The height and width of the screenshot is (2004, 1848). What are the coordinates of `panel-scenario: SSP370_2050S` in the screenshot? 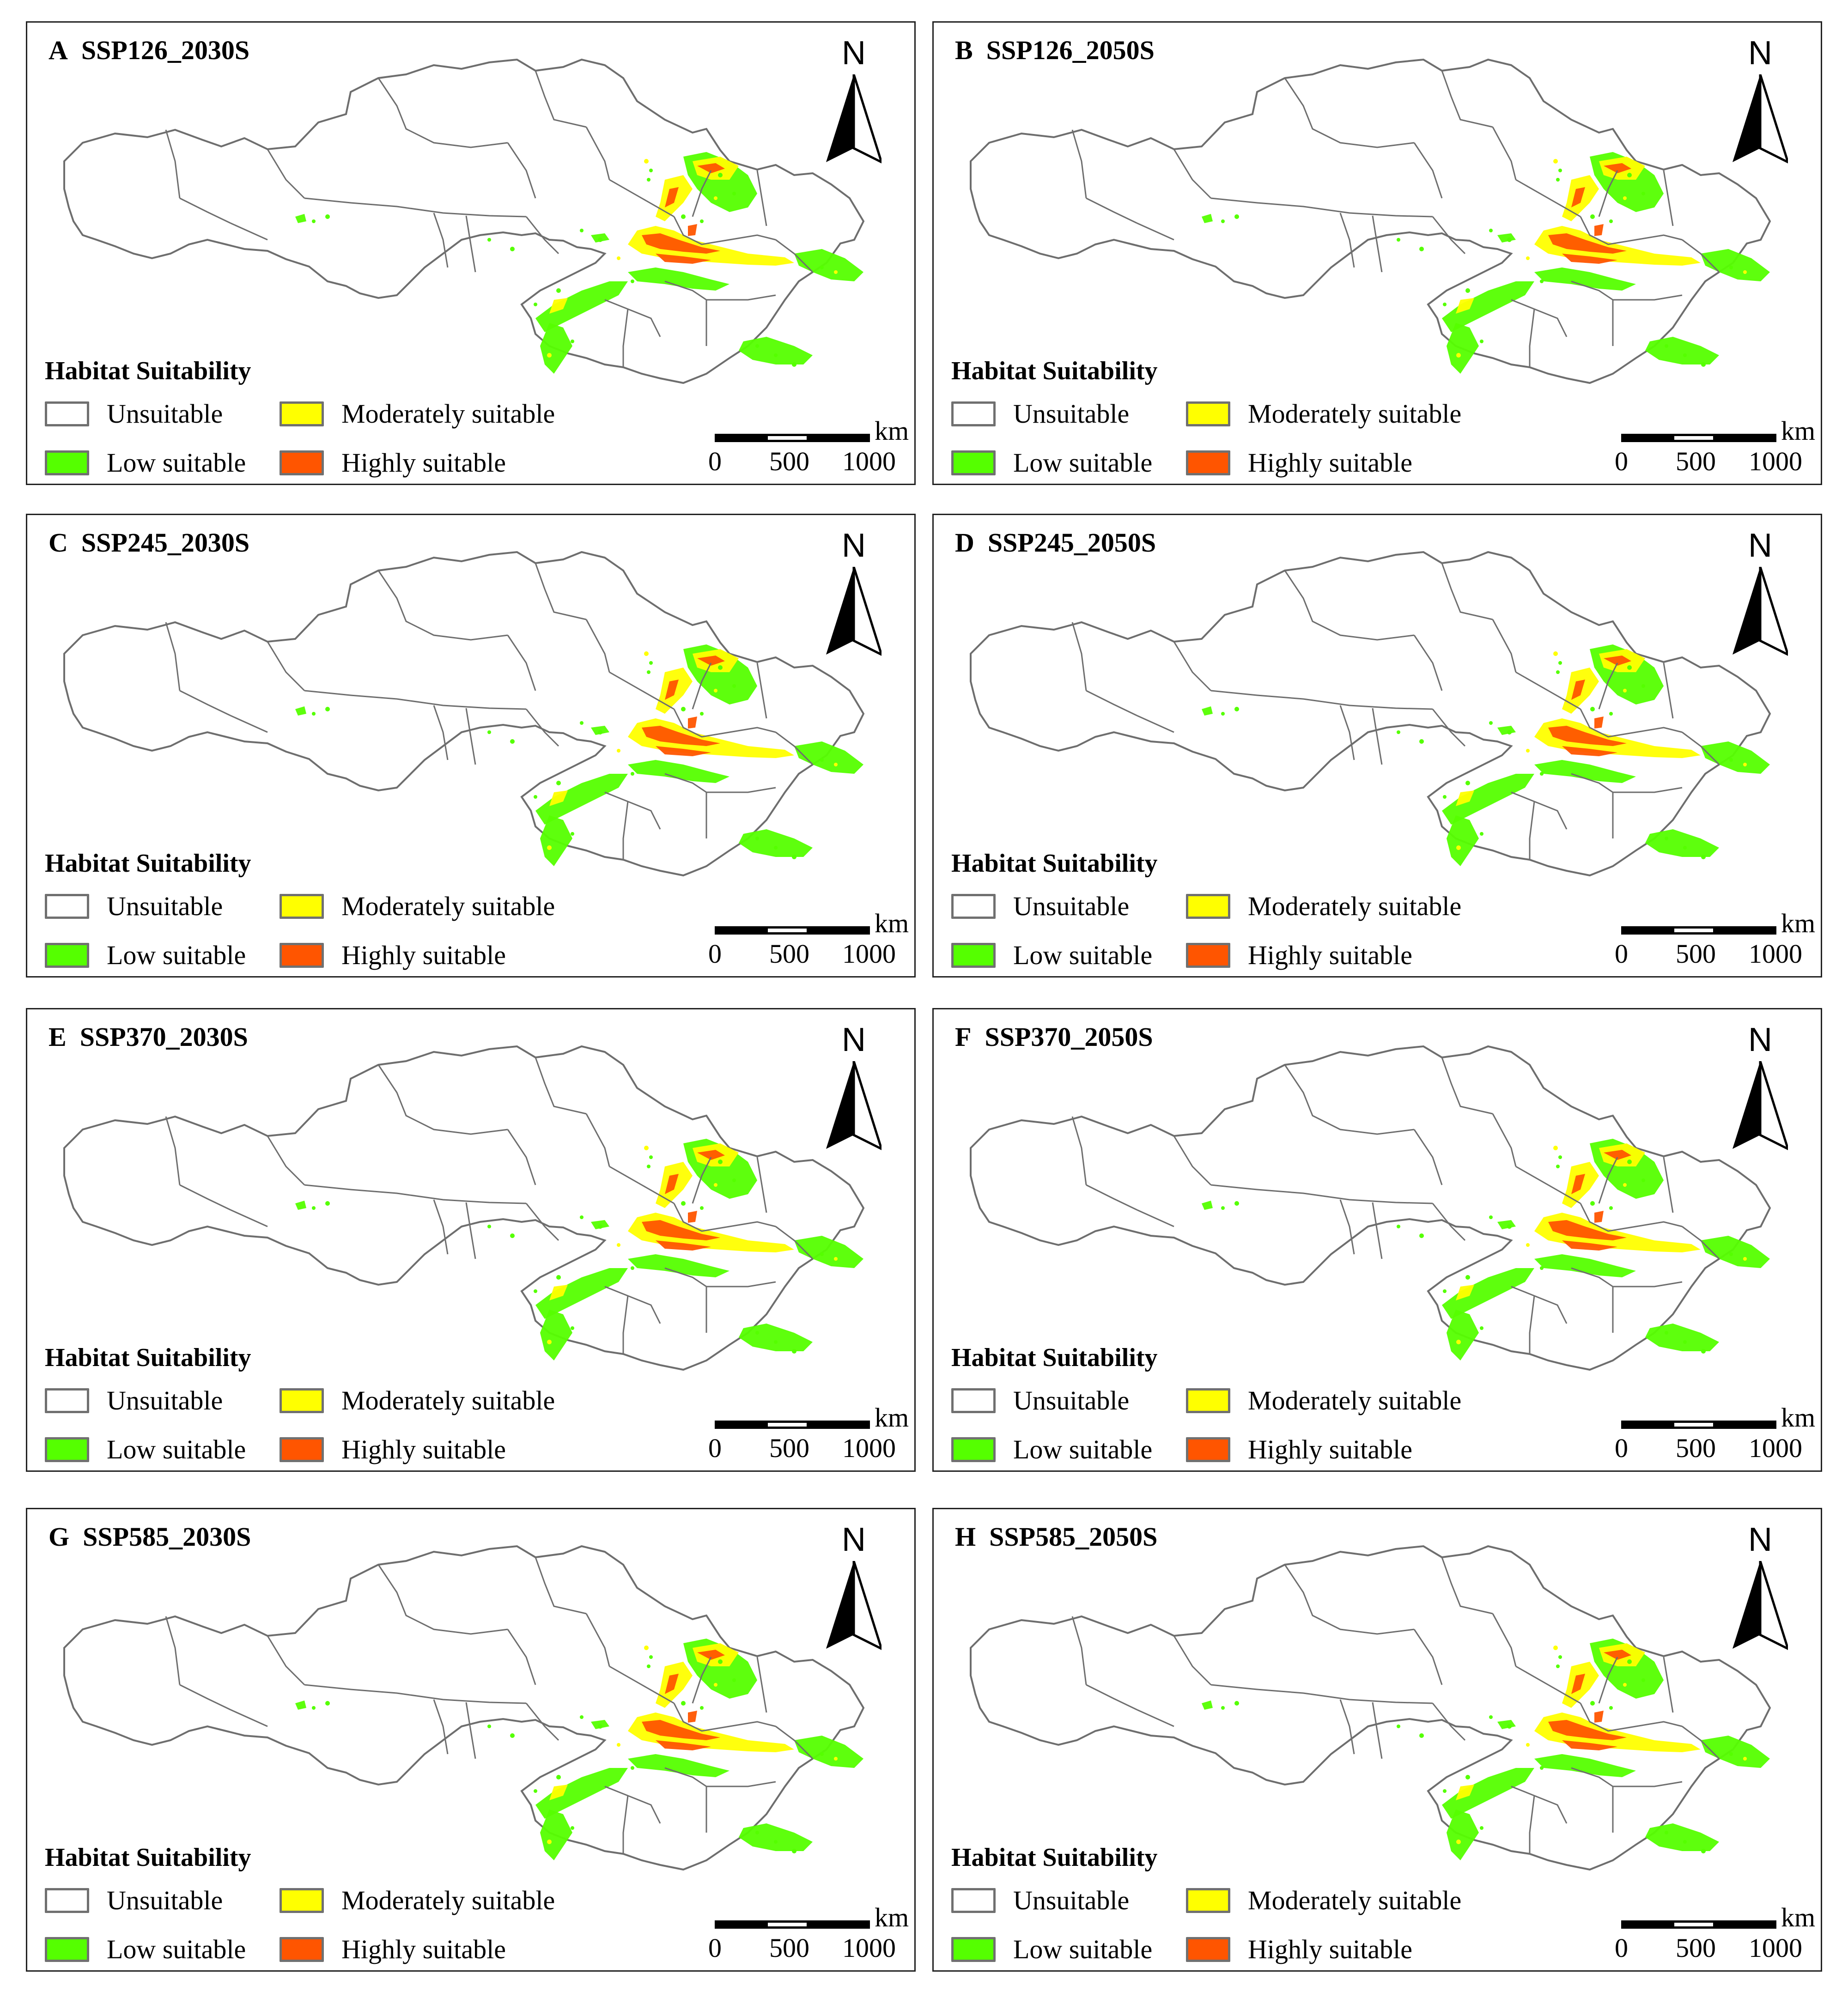 It's located at (1069, 1037).